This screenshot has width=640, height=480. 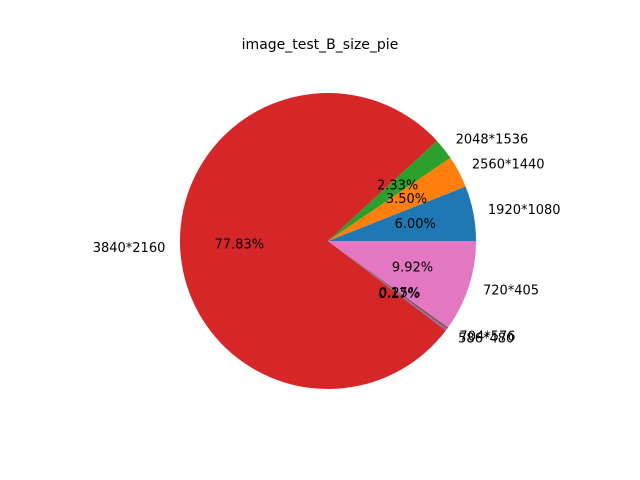 What do you see at coordinates (129, 248) in the screenshot?
I see `pie-category-label: 3840*2160` at bounding box center [129, 248].